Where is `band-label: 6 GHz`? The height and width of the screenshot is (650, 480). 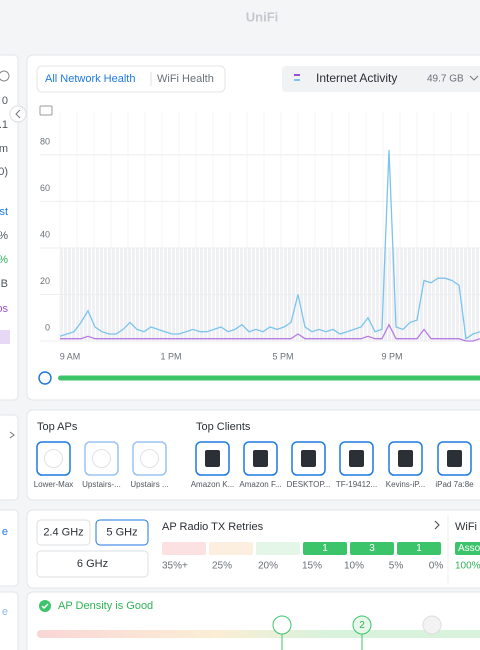 band-label: 6 GHz is located at coordinates (92, 564).